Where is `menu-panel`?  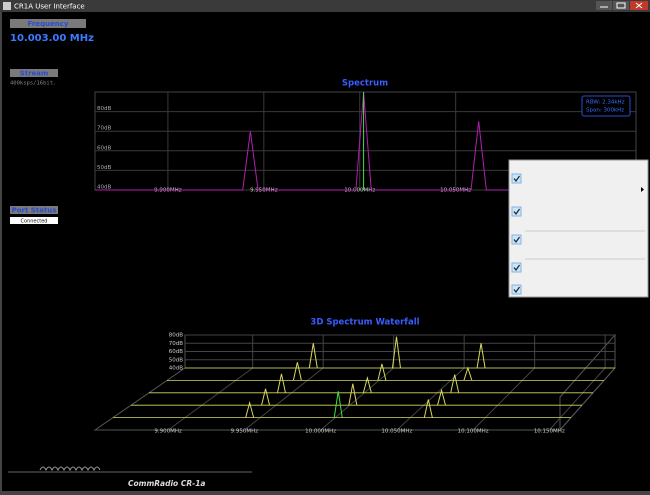 menu-panel is located at coordinates (578, 228).